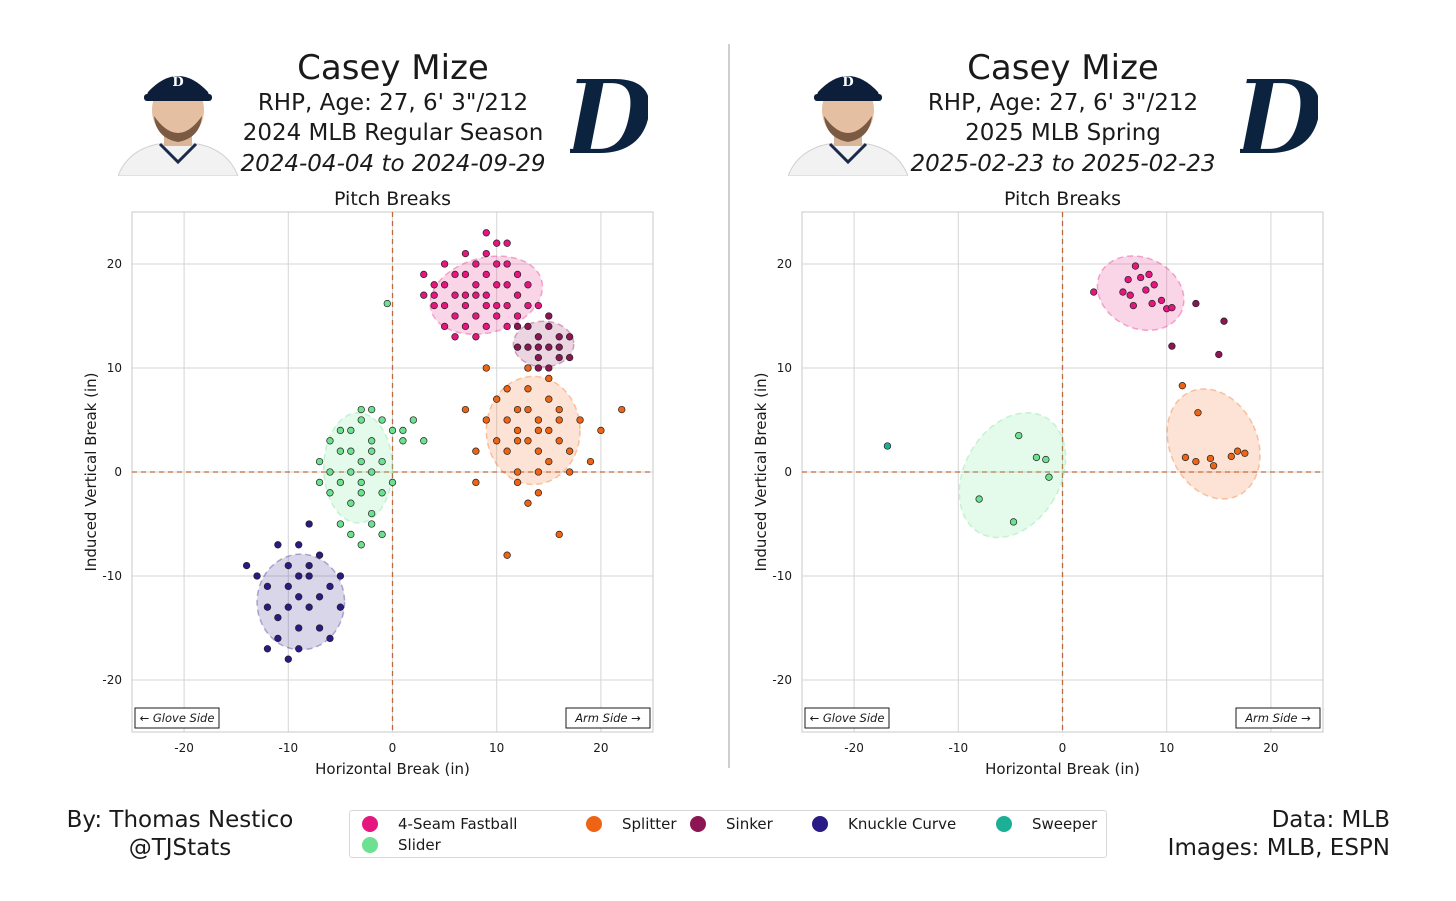 Image resolution: width=1456 pixels, height=901 pixels. I want to click on player-headshot-image: D, so click(848, 125).